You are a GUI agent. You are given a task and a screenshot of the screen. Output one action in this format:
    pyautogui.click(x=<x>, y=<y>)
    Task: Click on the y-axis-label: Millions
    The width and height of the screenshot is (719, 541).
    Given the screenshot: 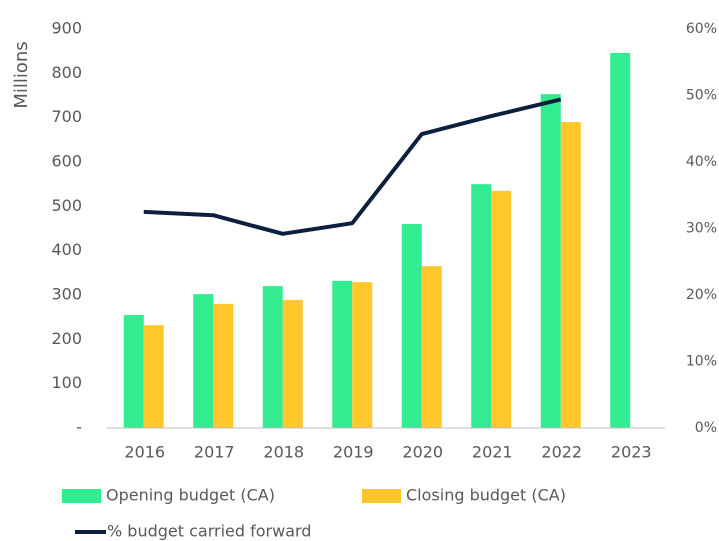 What is the action you would take?
    pyautogui.click(x=21, y=74)
    